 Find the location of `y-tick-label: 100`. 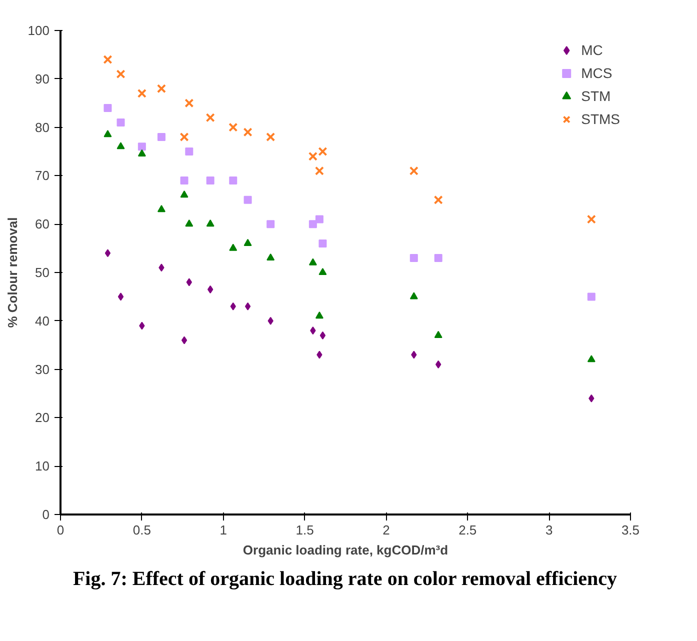

y-tick-label: 100 is located at coordinates (39, 30).